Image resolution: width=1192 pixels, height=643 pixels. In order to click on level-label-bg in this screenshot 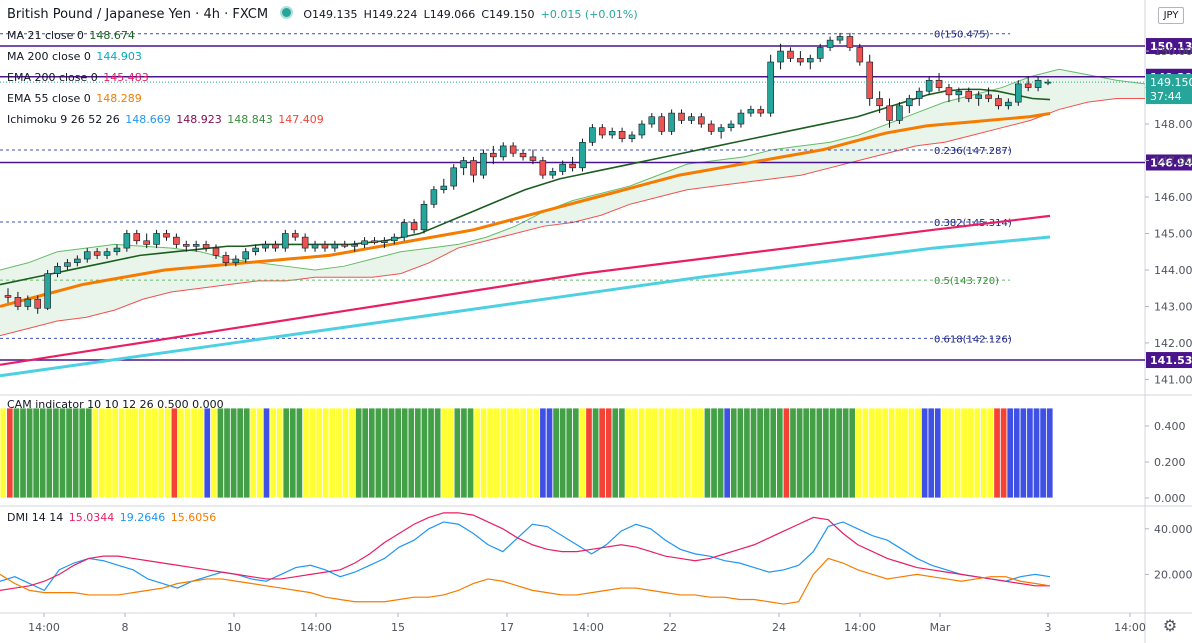, I will do `click(1169, 360)`.